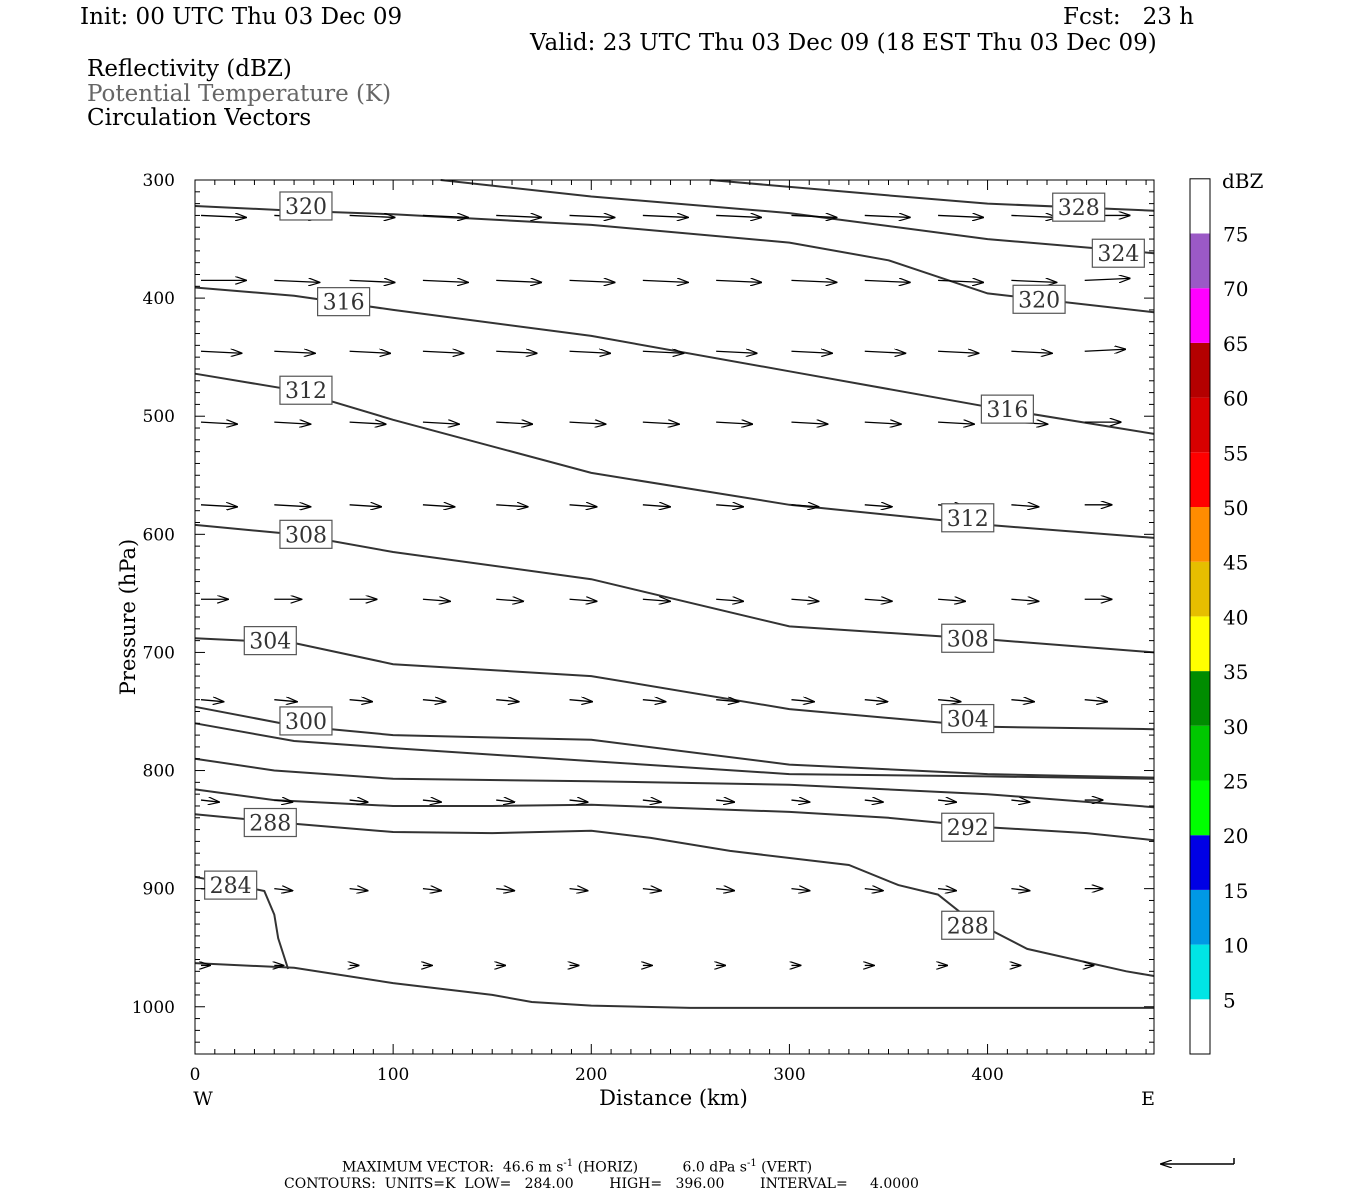  Describe the element at coordinates (1235, 727) in the screenshot. I see `colorbar-level-label: 30` at that location.